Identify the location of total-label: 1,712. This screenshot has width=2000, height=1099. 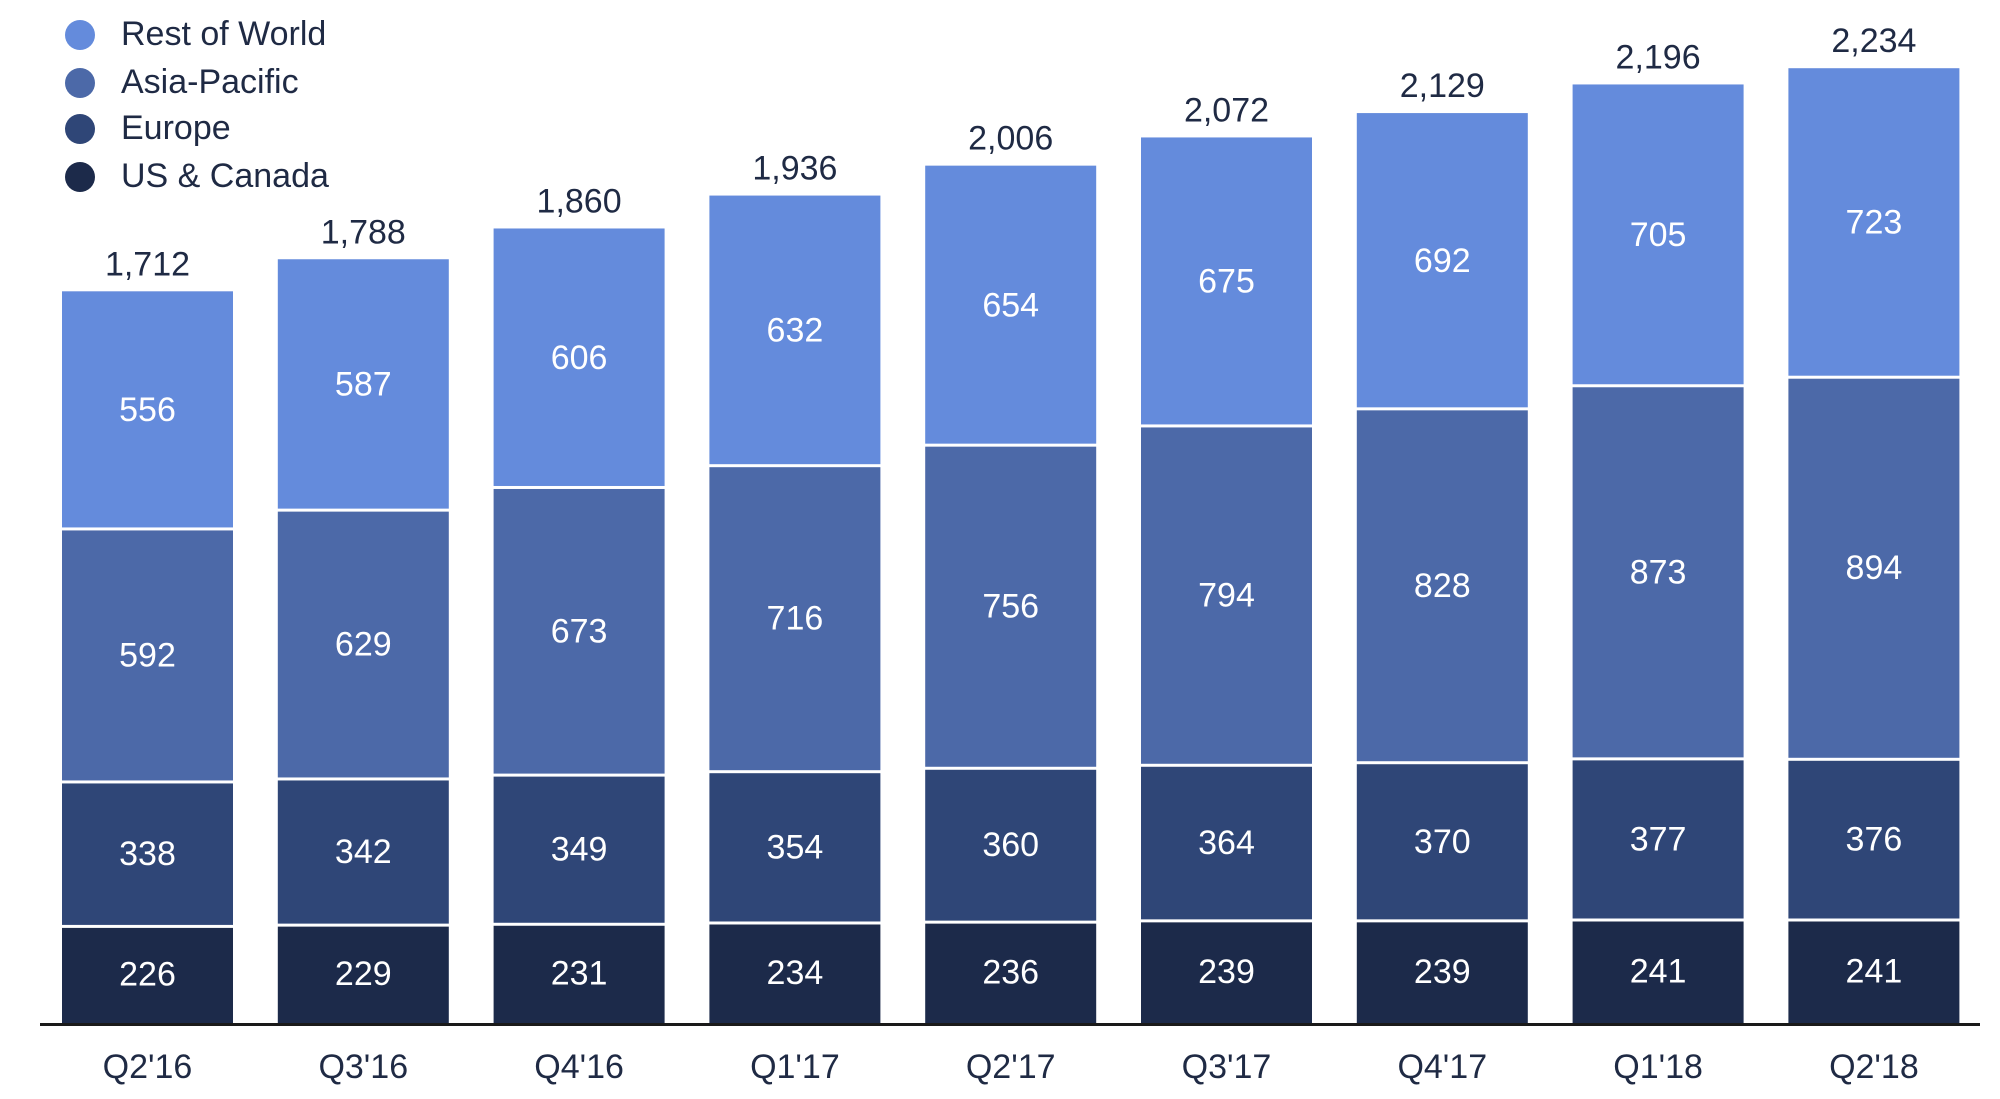
(147, 264).